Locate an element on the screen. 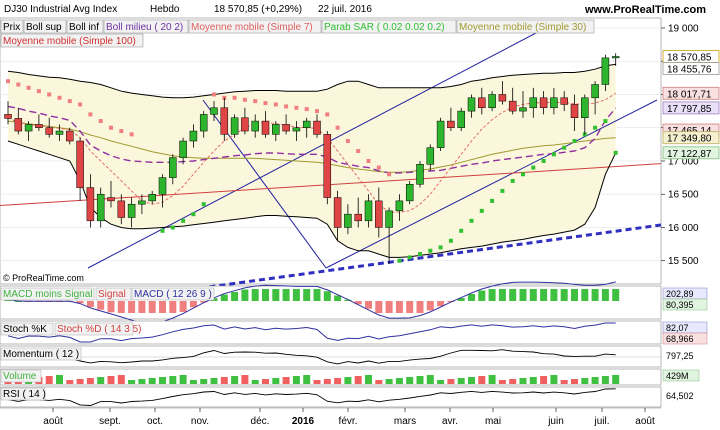 Image resolution: width=720 pixels, height=430 pixels. stoch-d-label: Stoch %D ( 14 3 5) is located at coordinates (99, 329).